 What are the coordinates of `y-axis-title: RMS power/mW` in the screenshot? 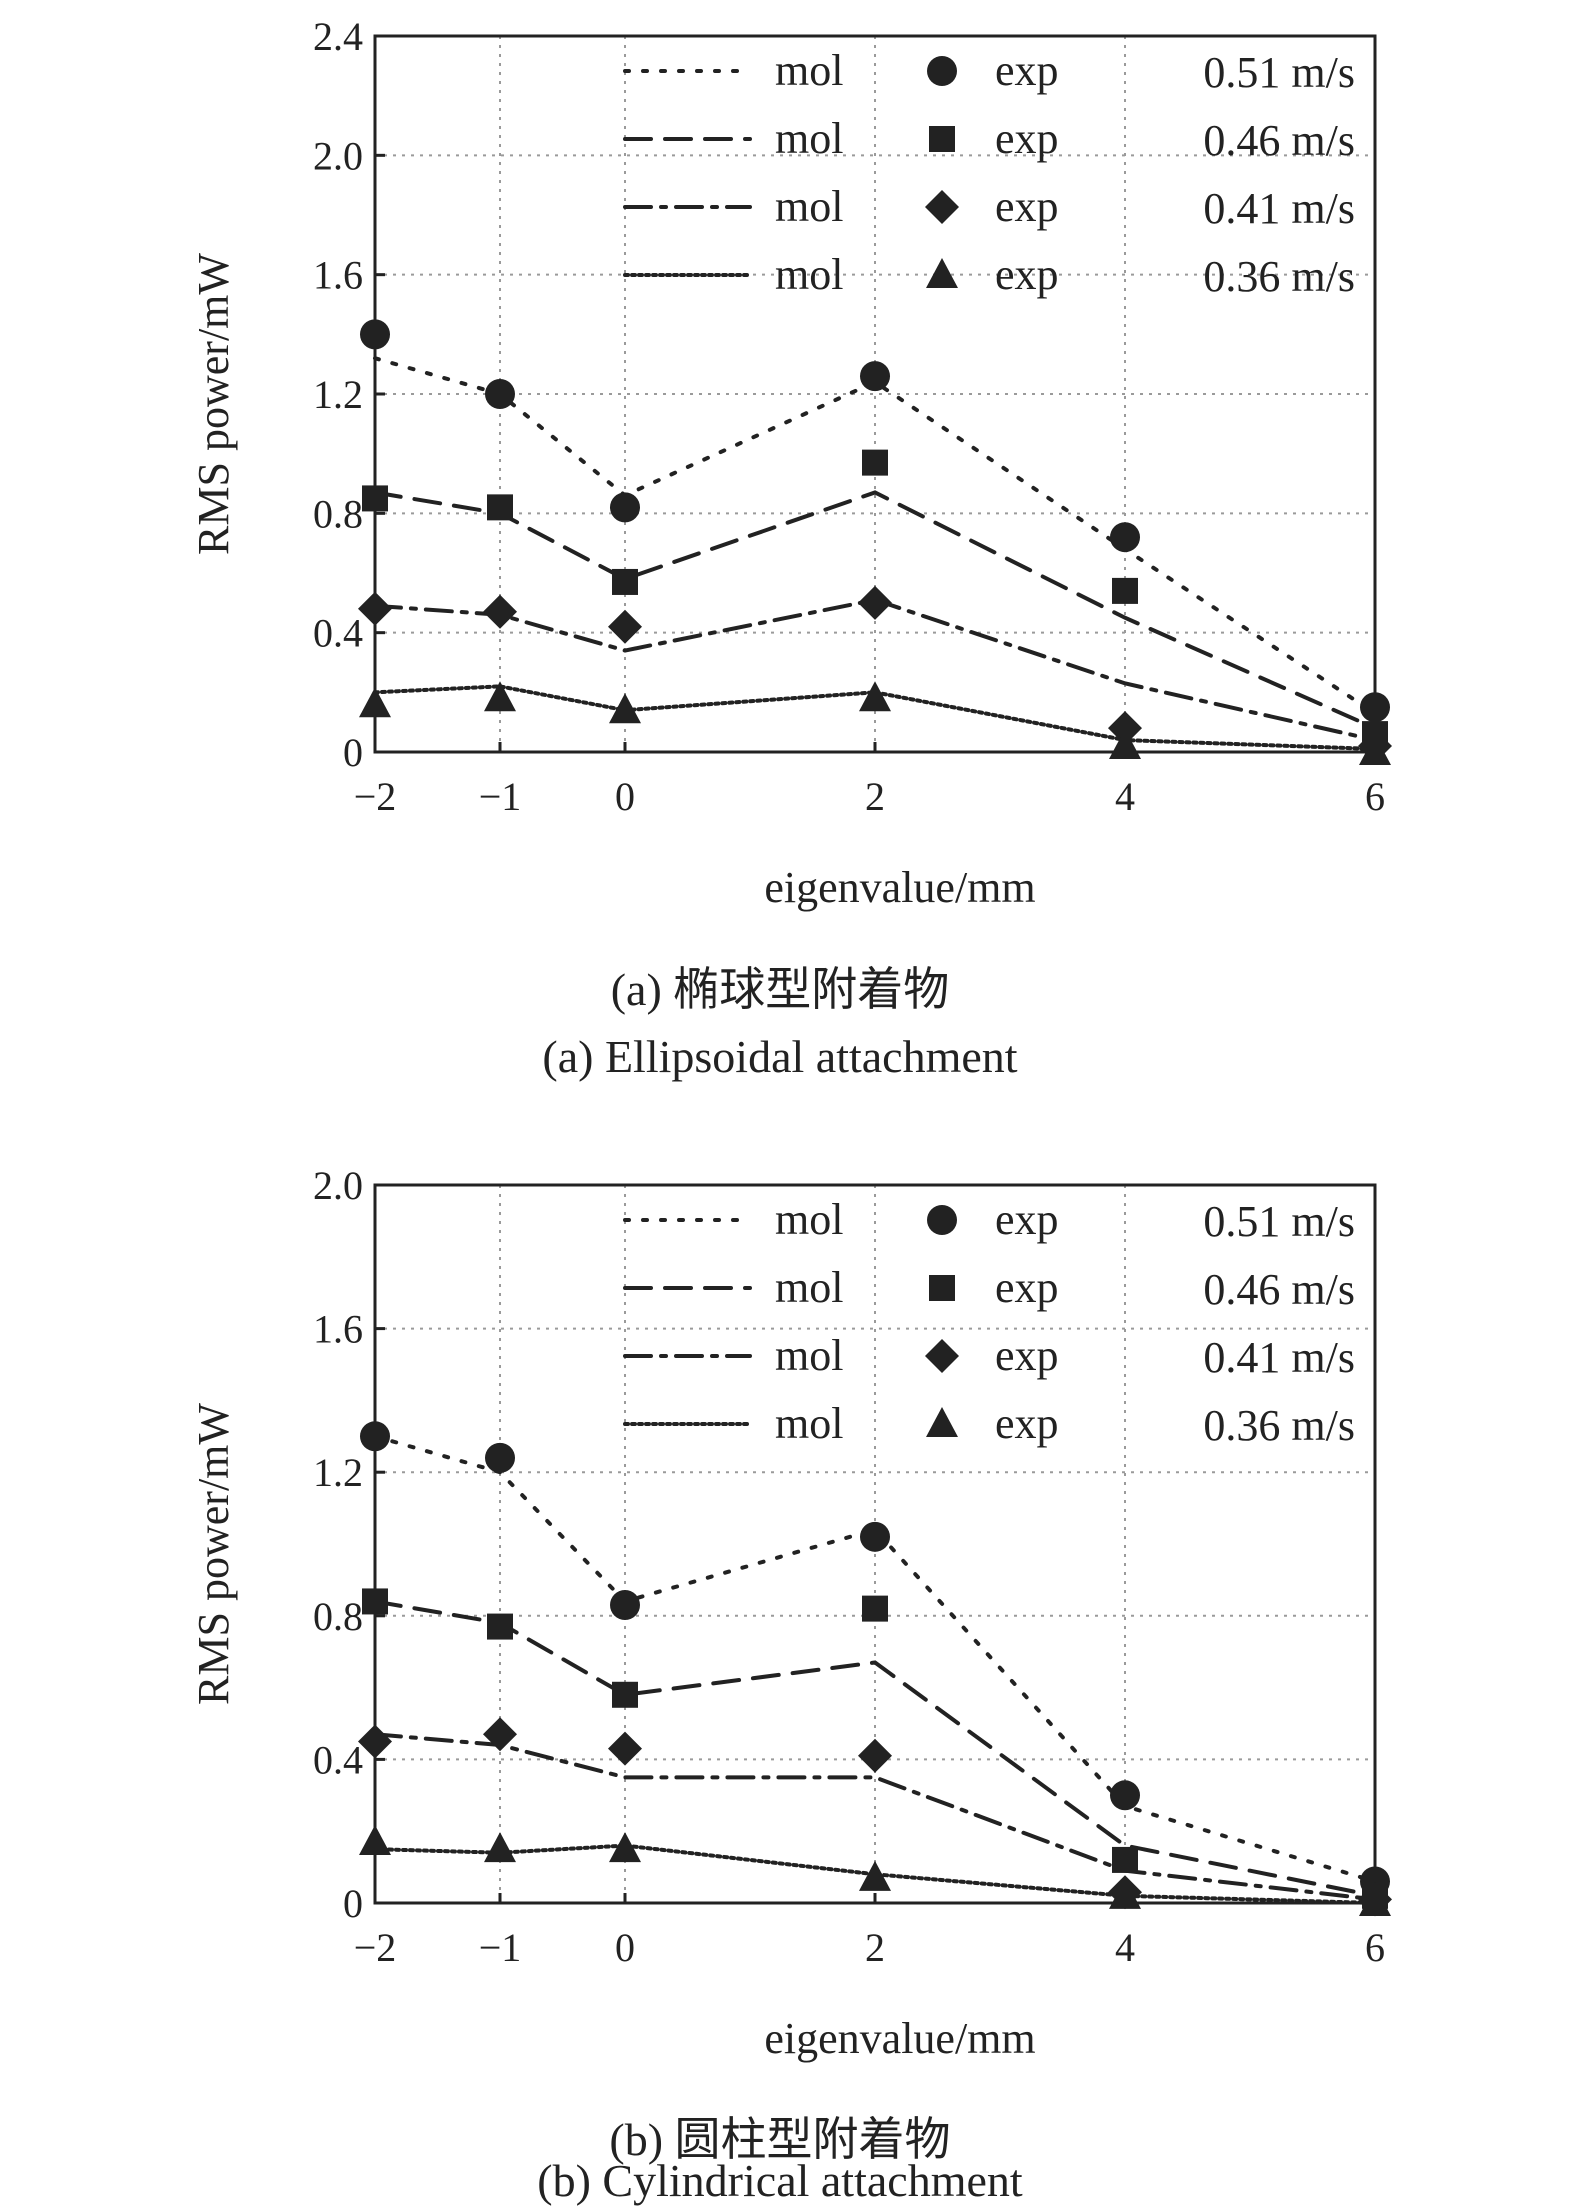 It's located at (213, 1554).